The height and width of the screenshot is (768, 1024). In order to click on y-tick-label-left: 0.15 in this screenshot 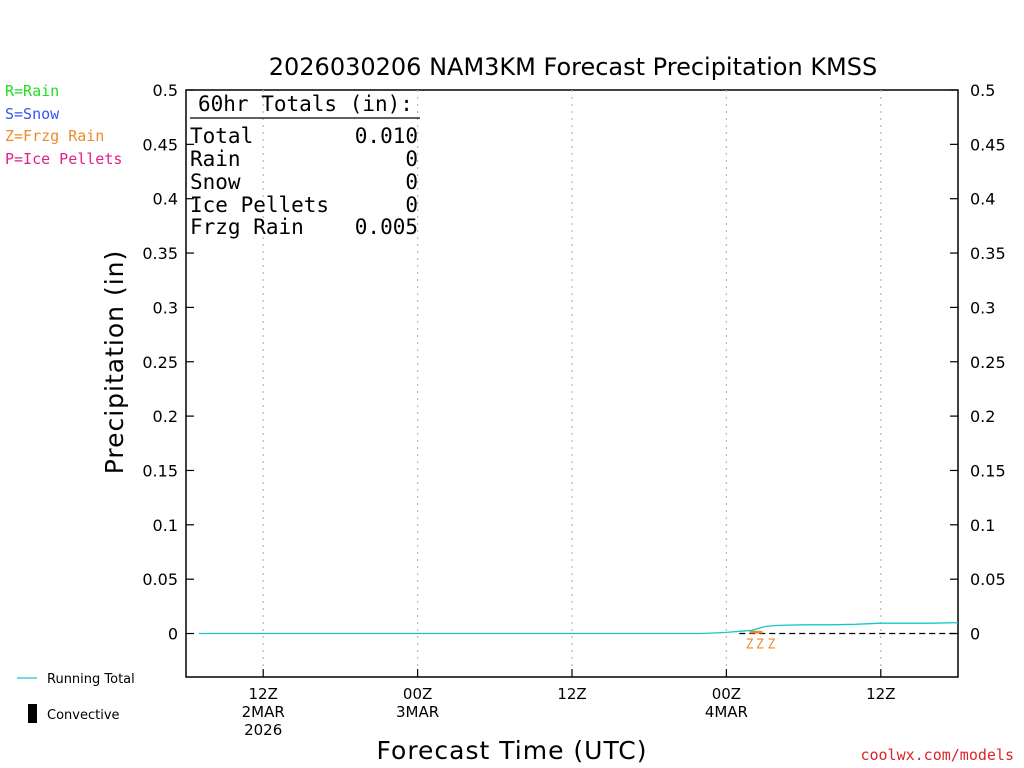, I will do `click(160, 470)`.